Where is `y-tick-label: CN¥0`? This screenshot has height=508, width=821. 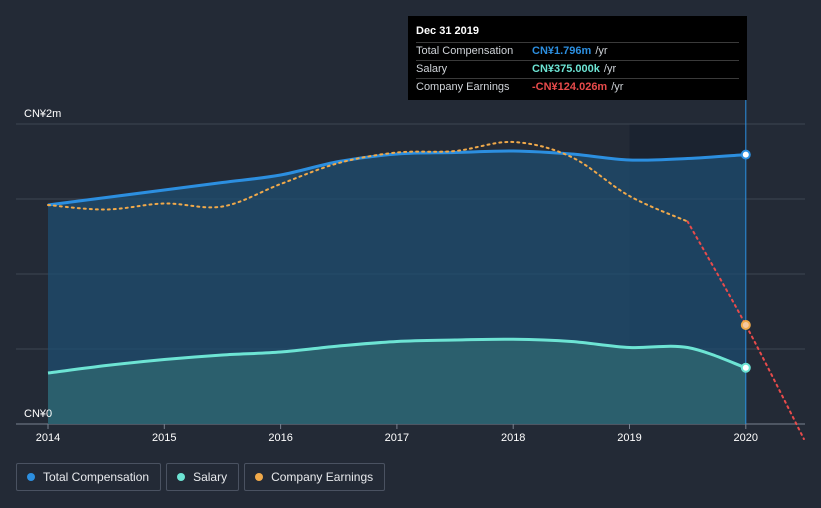 y-tick-label: CN¥0 is located at coordinates (38, 414).